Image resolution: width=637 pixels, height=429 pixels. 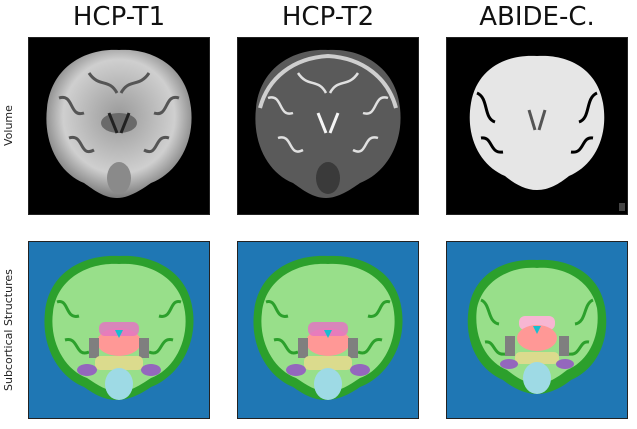 I want to click on volume-panel-hcp-t2, so click(x=328, y=126).